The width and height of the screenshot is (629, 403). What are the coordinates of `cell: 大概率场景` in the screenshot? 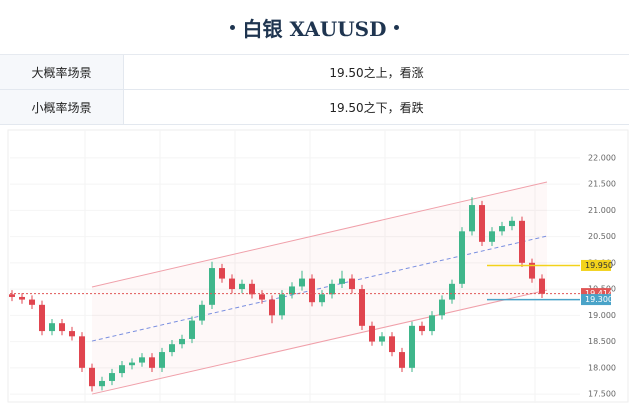 It's located at (62, 72).